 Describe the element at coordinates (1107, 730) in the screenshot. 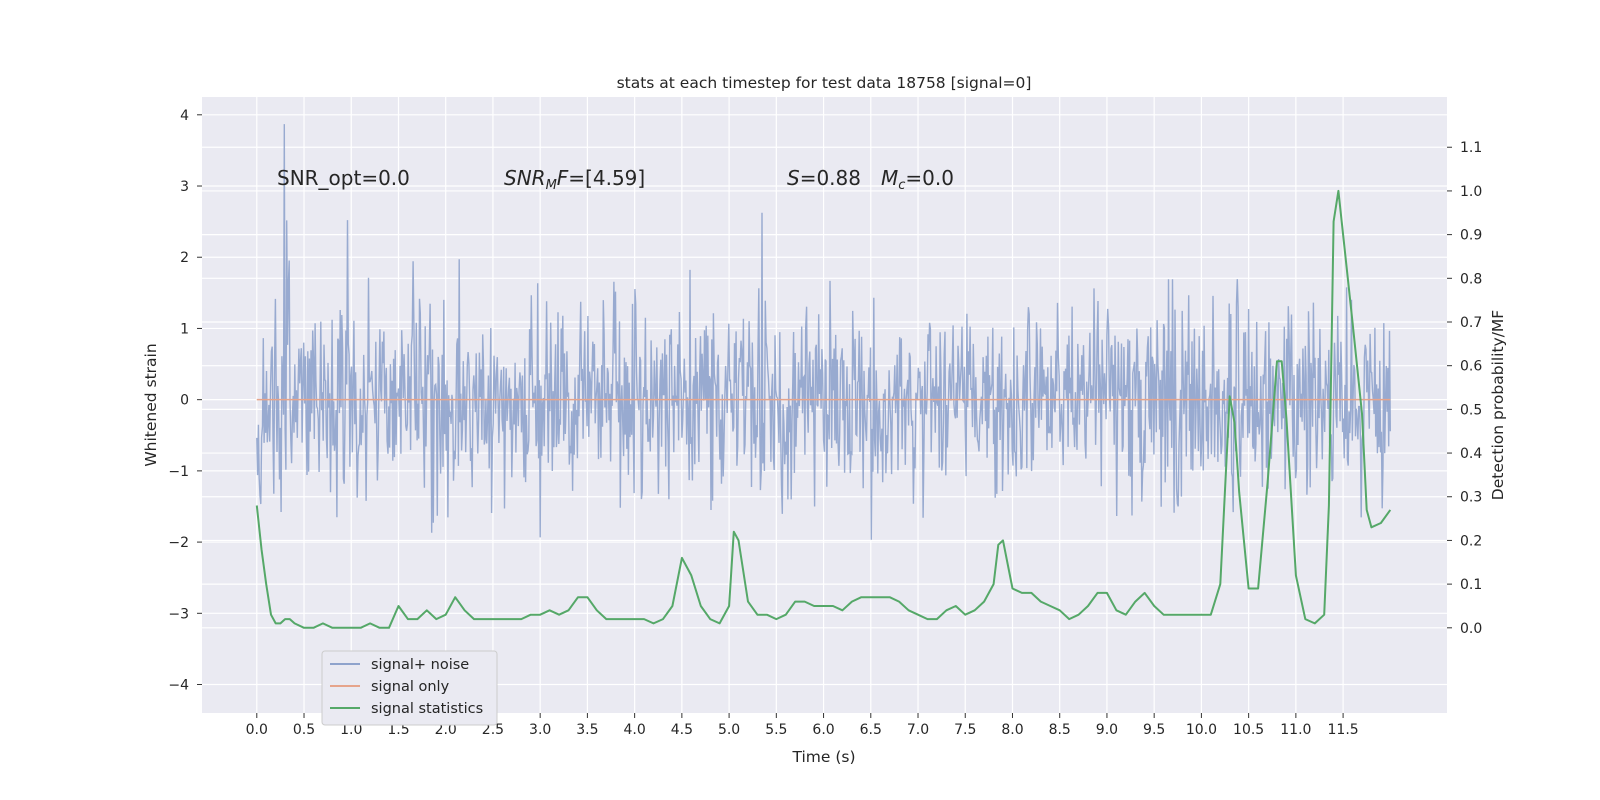

I see `x-tick-label: 9.0` at that location.